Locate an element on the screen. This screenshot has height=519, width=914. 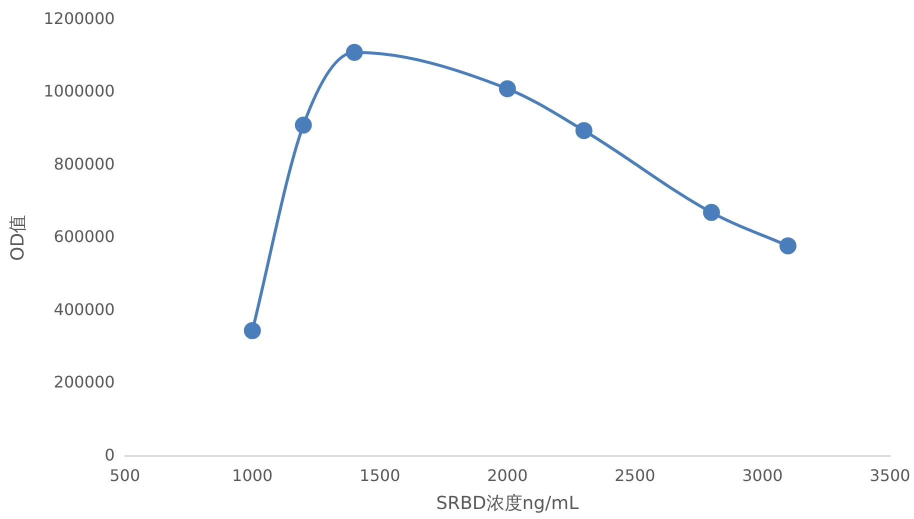
y-tick-label: 0 is located at coordinates (109, 454).